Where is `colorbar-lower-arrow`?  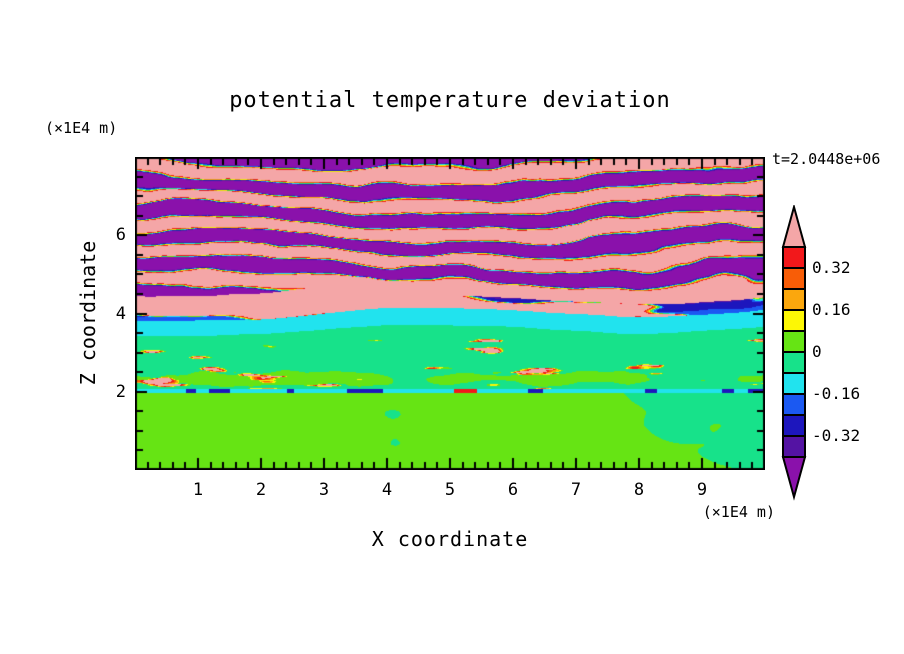 colorbar-lower-arrow is located at coordinates (794, 478).